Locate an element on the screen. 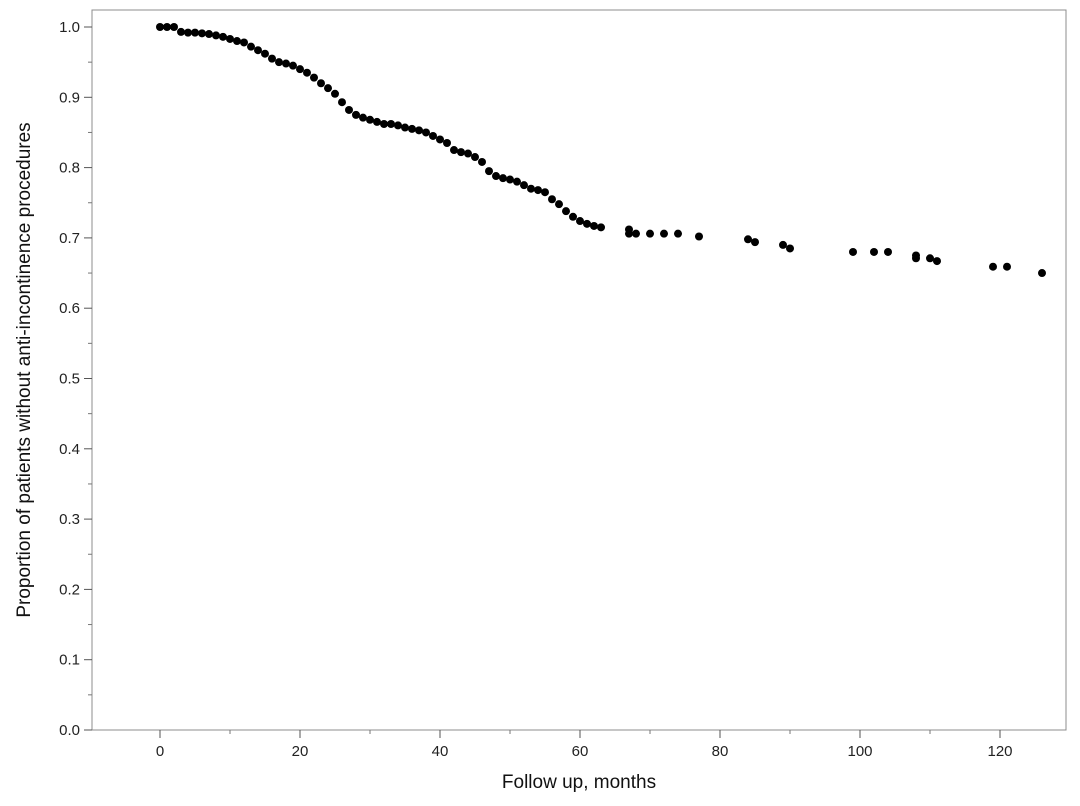  x-tick-label: 120 is located at coordinates (999, 751).